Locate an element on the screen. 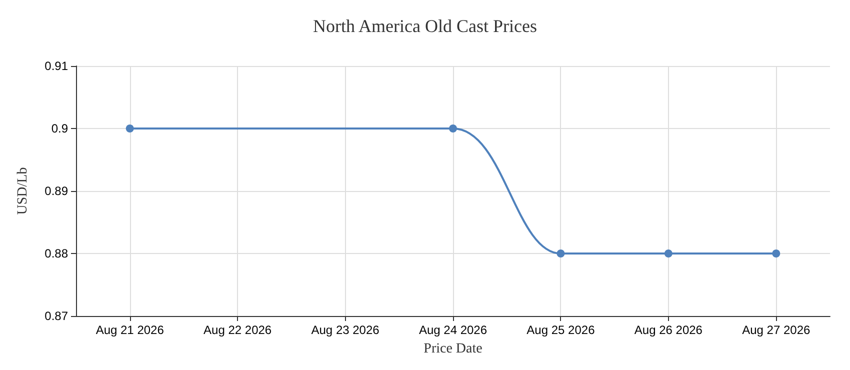  y-tick-label: 0.89 is located at coordinates (56, 191).